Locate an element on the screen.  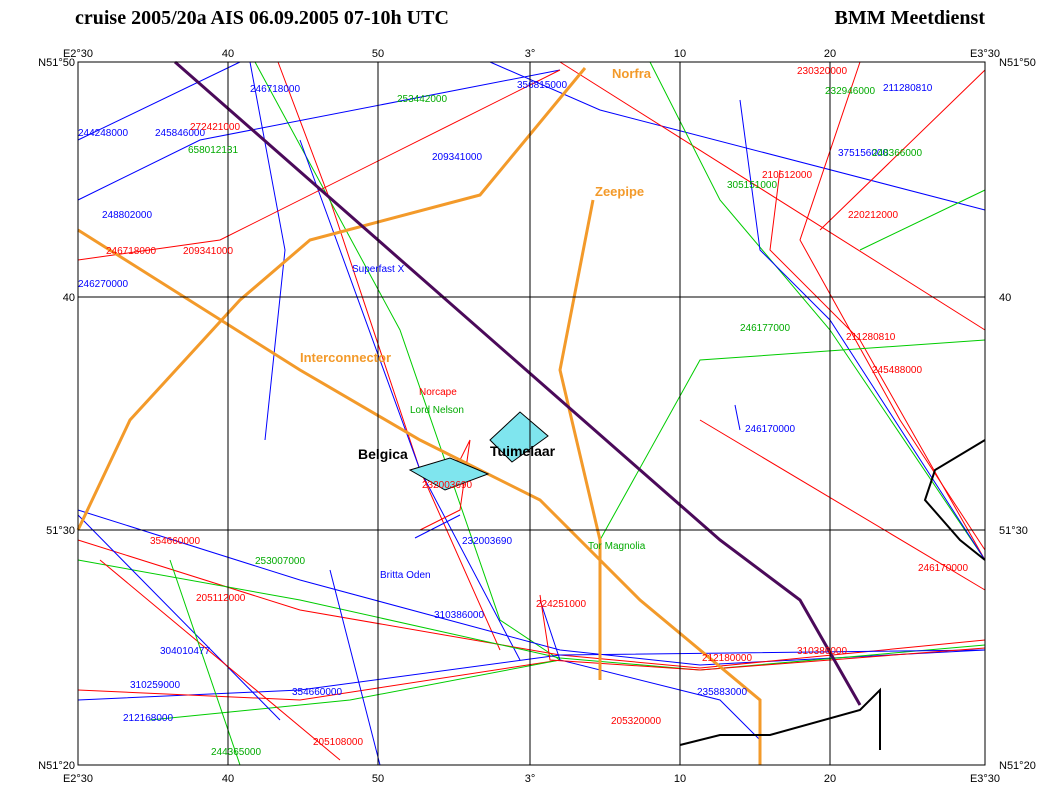
vessel-label: 253442000 is located at coordinates (422, 99).